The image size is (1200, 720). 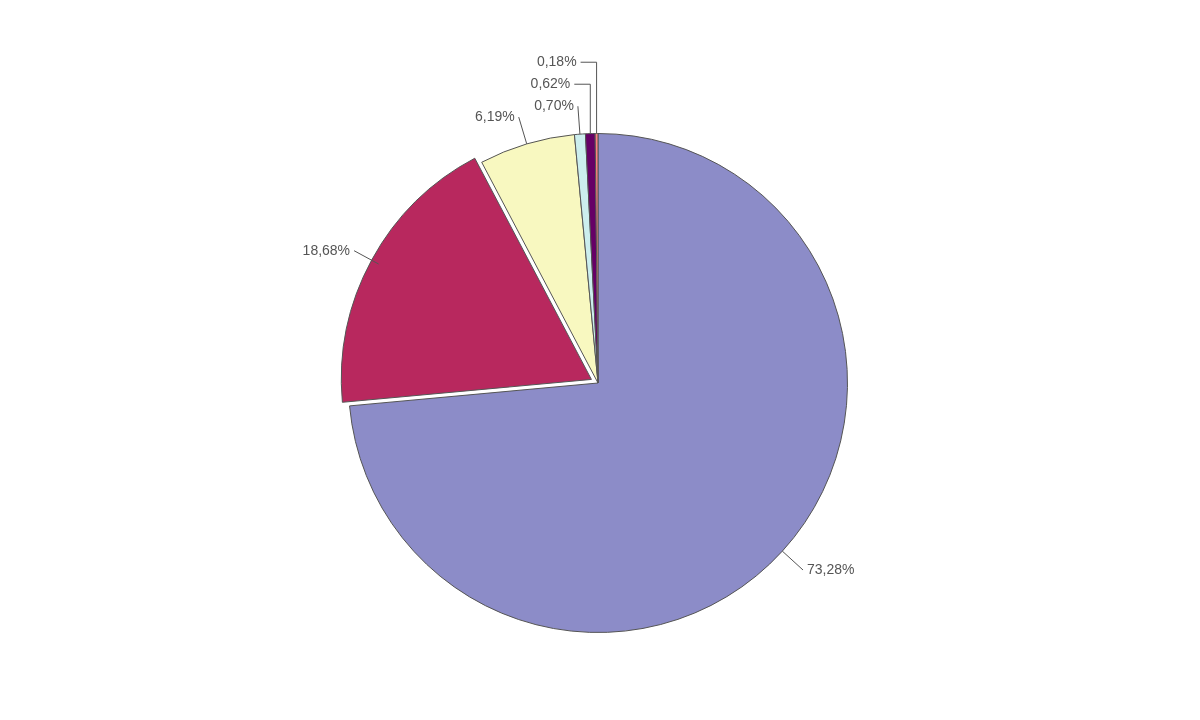 I want to click on data-label: 73,28%, so click(x=831, y=568).